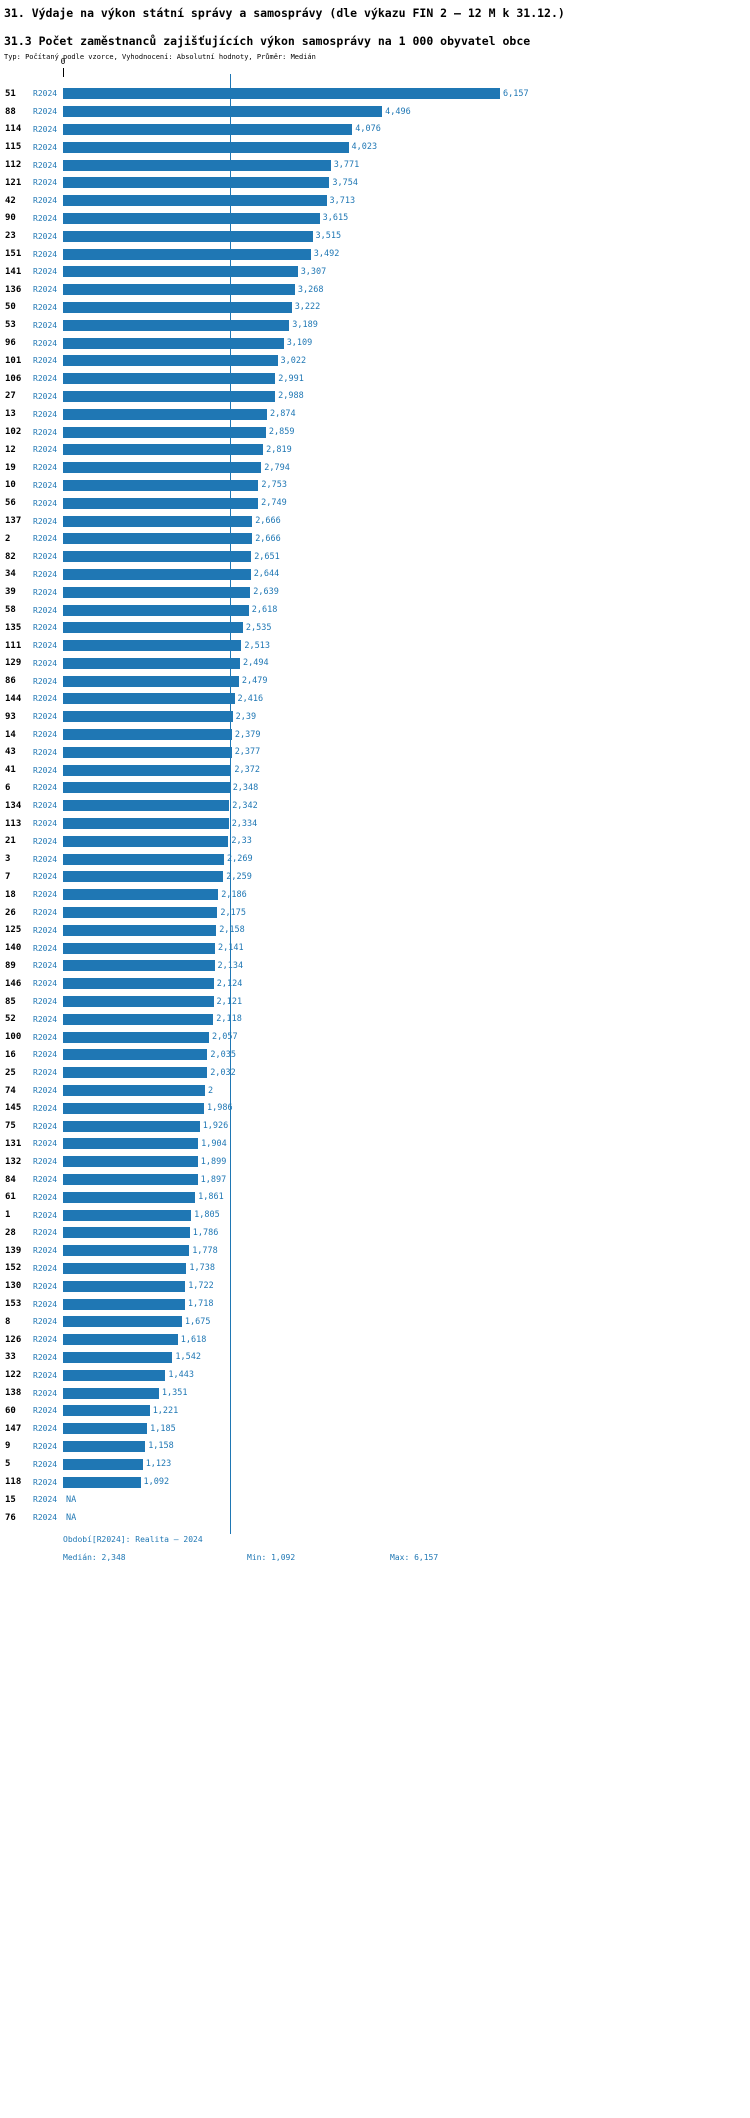  Describe the element at coordinates (13, 1428) in the screenshot. I see `row-number: 147` at that location.